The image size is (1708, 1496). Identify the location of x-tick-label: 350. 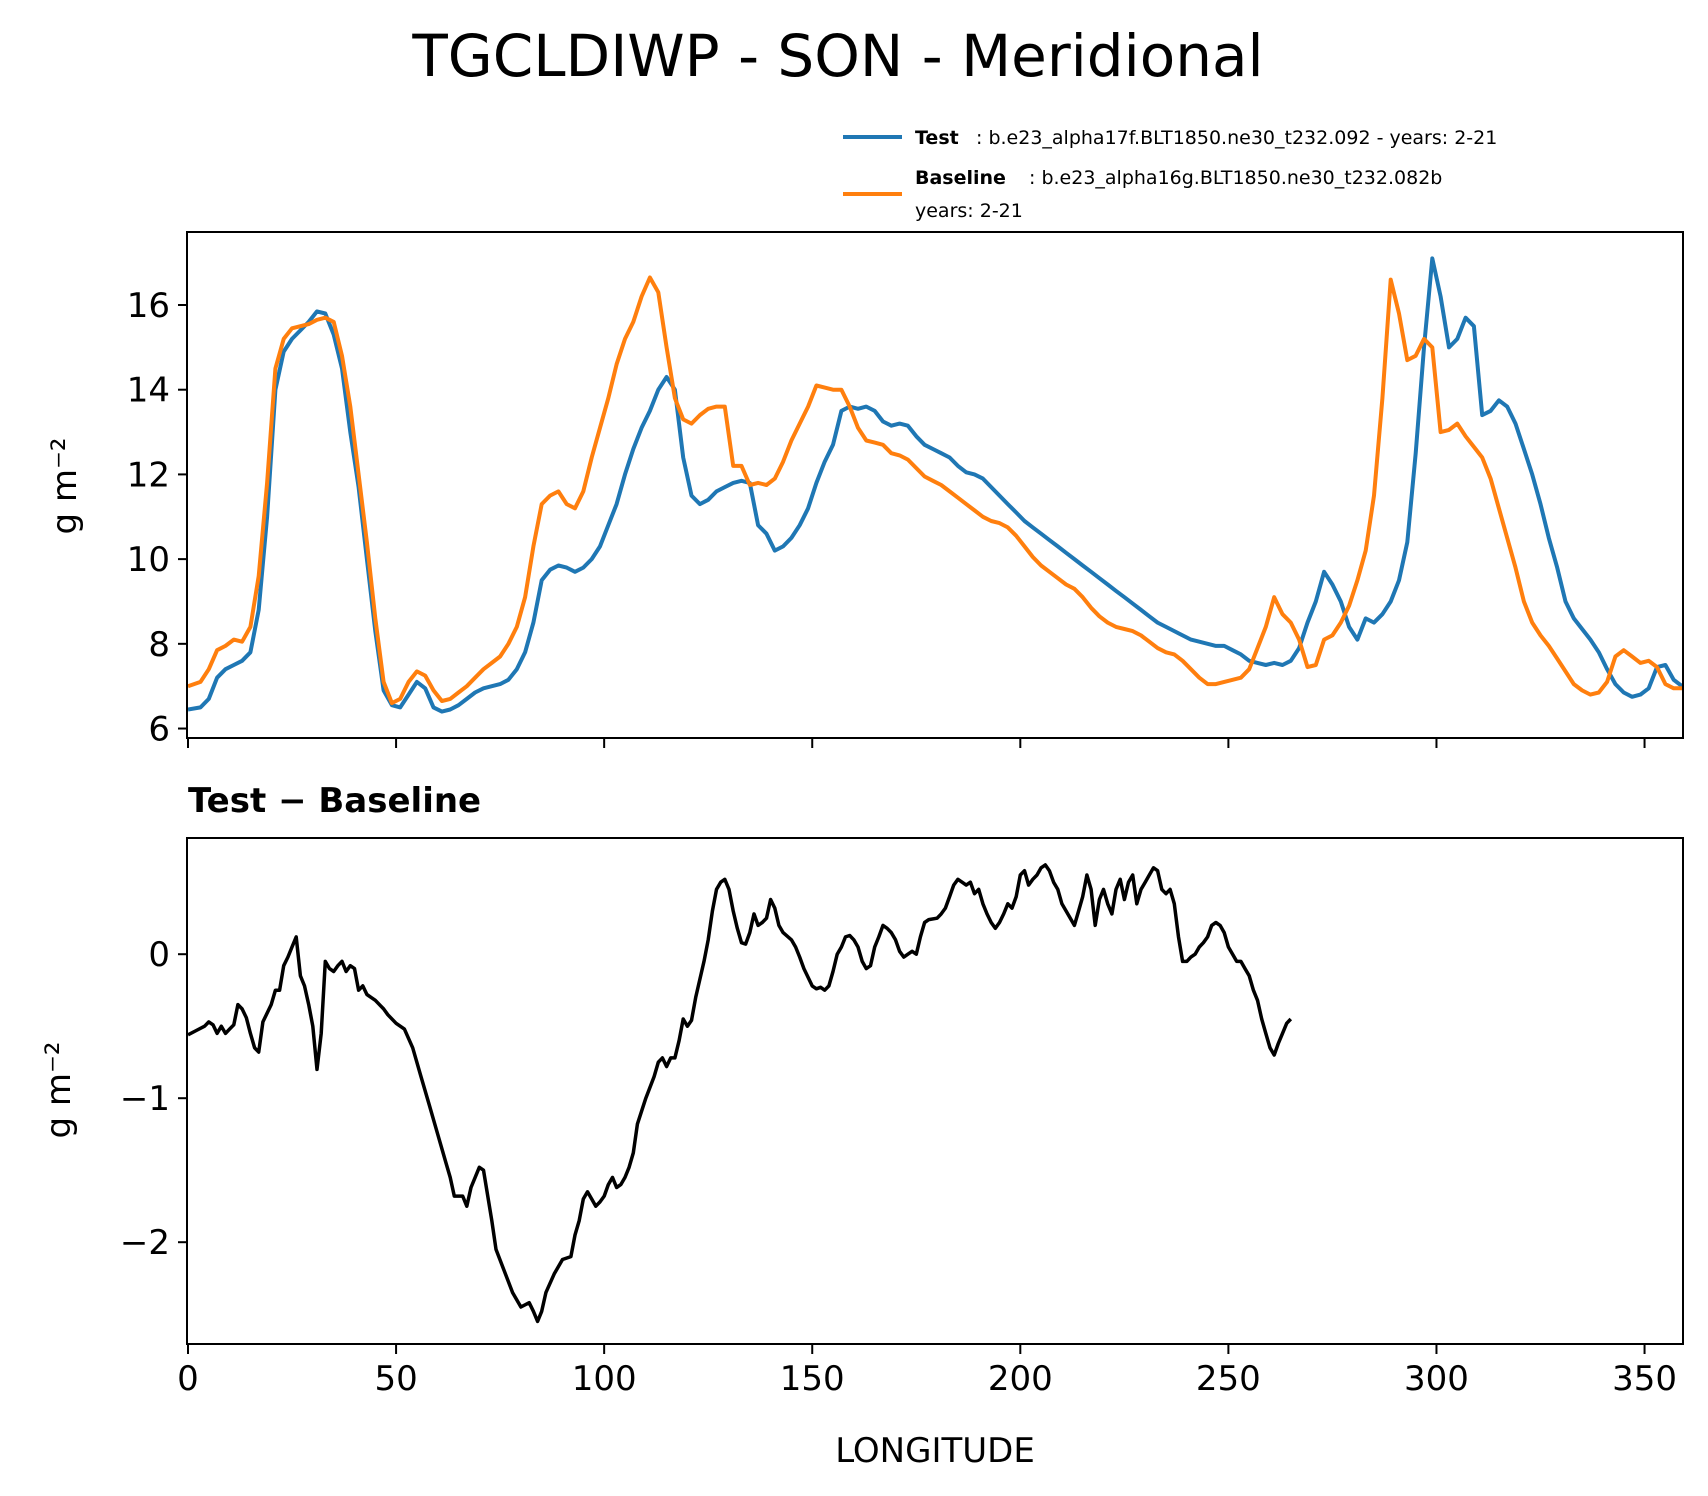
(1644, 1379).